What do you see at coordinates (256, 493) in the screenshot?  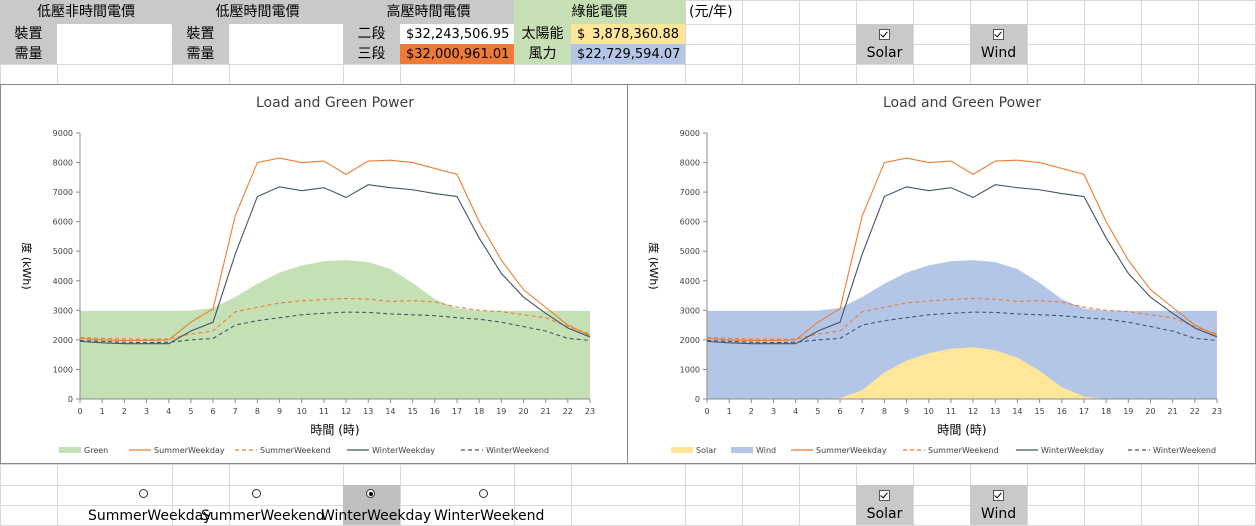 I see `radio-summer-weekend` at bounding box center [256, 493].